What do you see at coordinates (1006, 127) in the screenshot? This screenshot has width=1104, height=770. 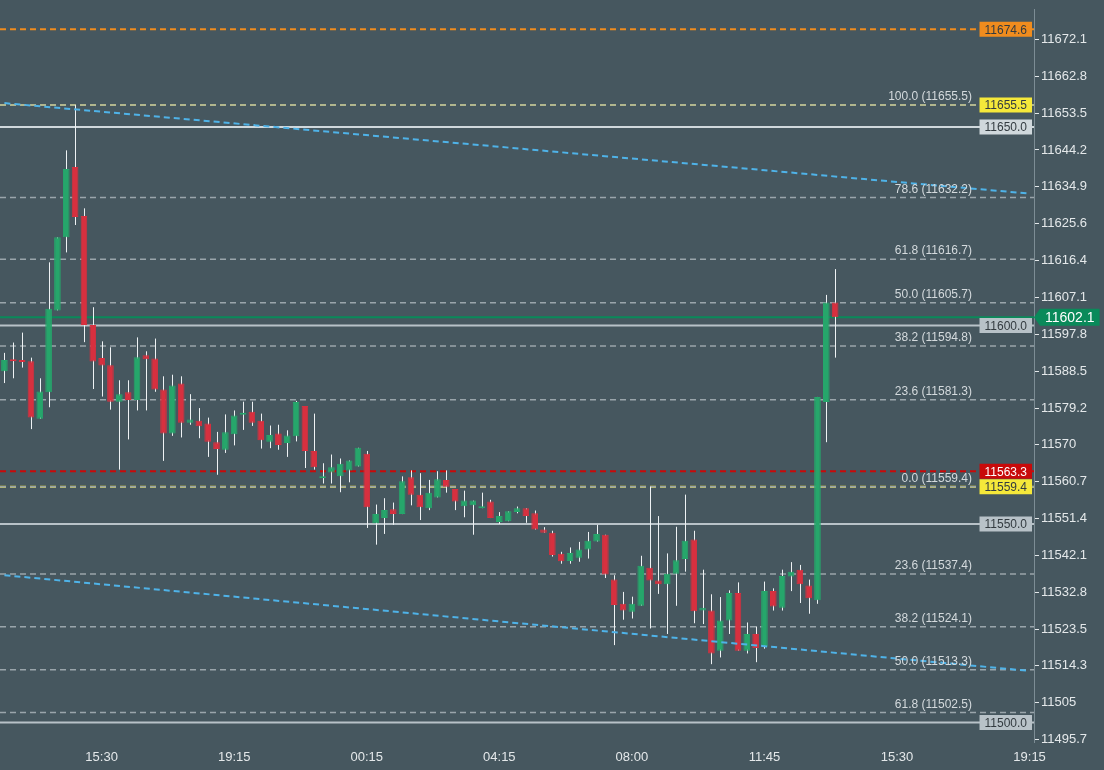 I see `ref-line-label: 11650.0` at bounding box center [1006, 127].